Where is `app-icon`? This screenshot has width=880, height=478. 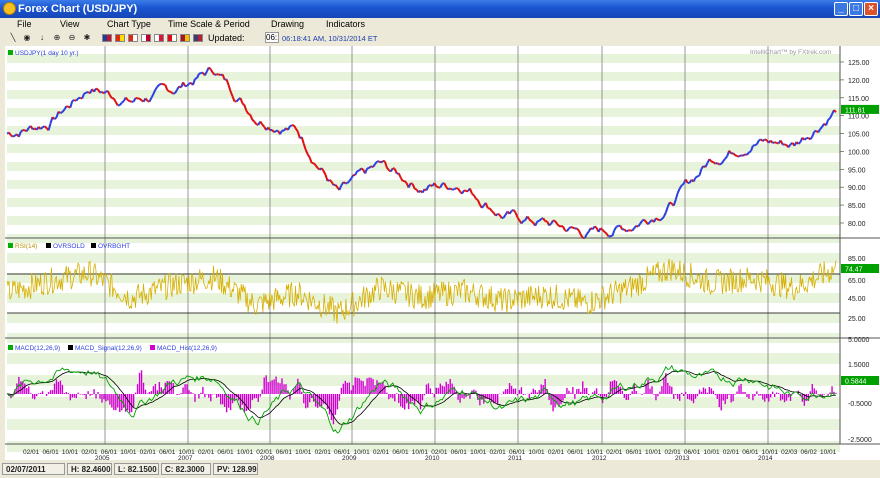 app-icon is located at coordinates (9, 8).